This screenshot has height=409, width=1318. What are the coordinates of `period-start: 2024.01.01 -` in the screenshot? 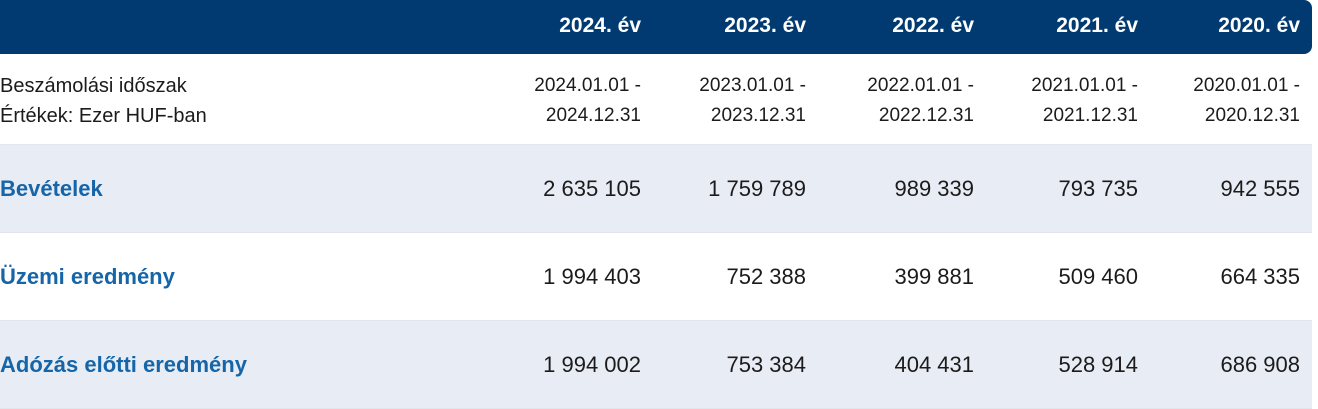 It's located at (587, 85).